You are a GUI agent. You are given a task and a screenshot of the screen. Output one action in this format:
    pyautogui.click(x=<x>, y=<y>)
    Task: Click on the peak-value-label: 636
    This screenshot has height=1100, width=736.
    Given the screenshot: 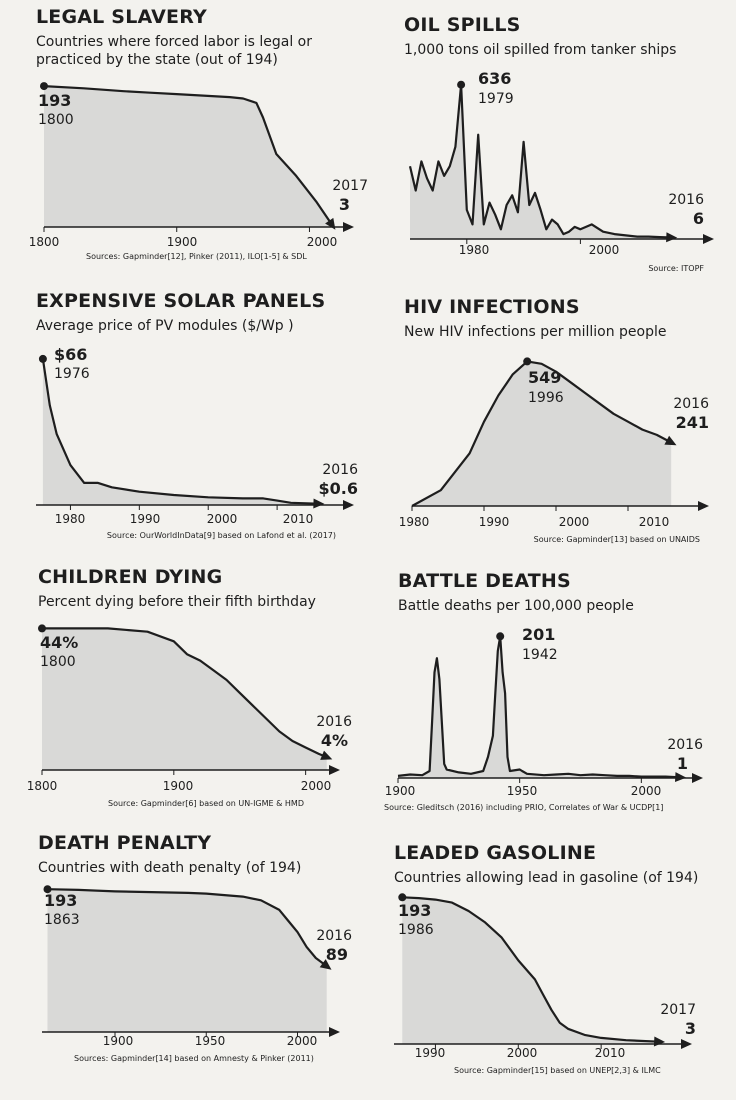 What is the action you would take?
    pyautogui.click(x=494, y=78)
    